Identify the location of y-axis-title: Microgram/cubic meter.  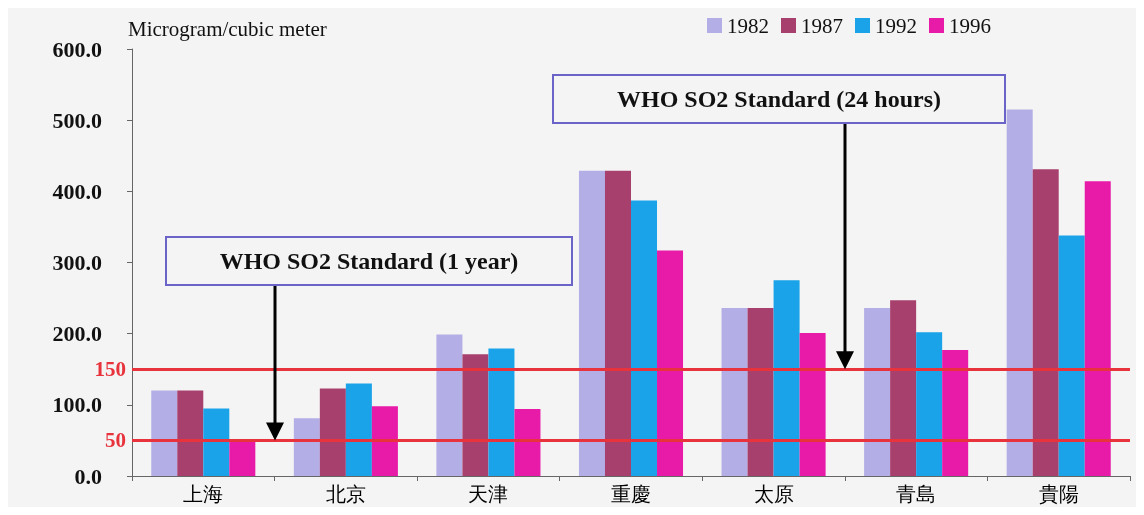
(227, 28).